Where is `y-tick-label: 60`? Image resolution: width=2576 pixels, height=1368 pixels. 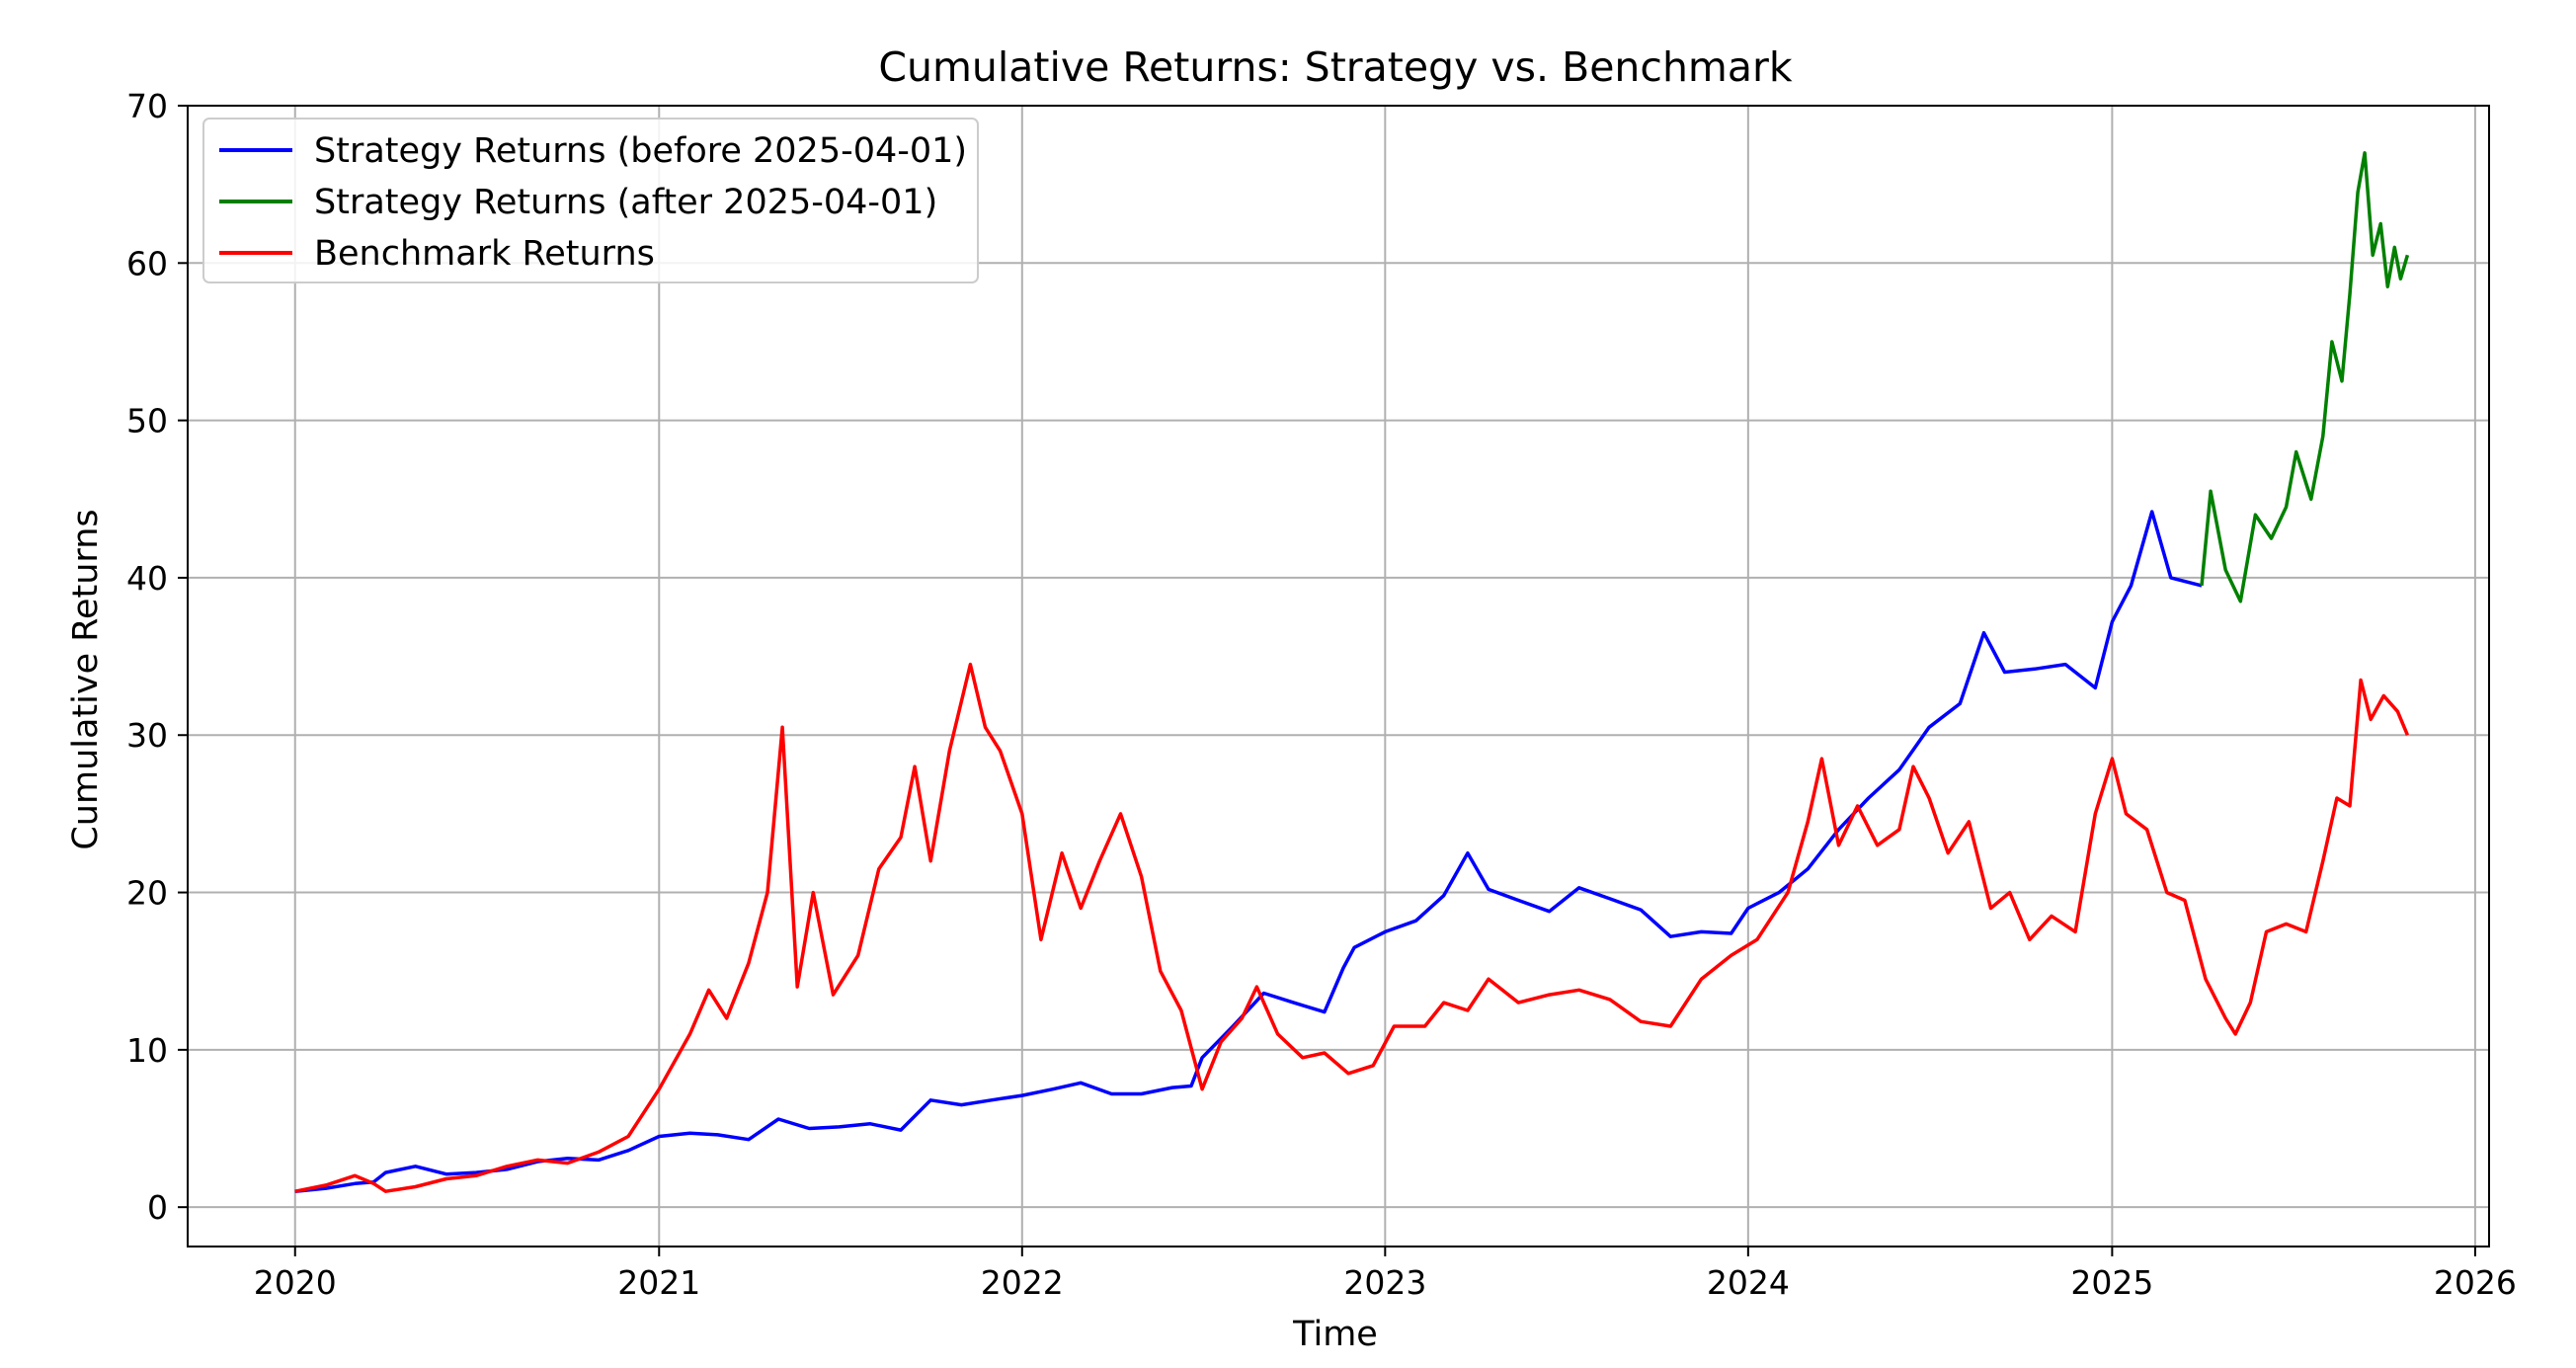
y-tick-label: 60 is located at coordinates (147, 263).